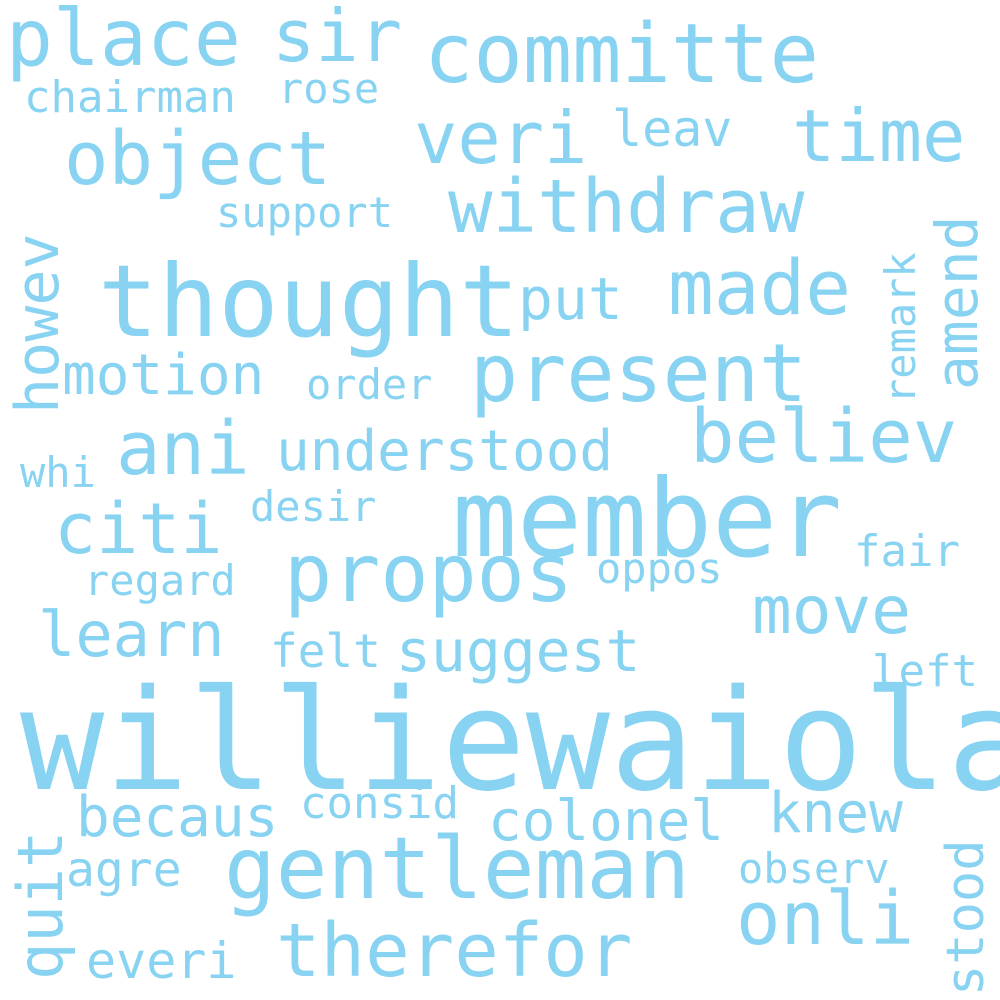 The width and height of the screenshot is (1000, 1000). Describe the element at coordinates (621, 54) in the screenshot. I see `word-committe: committe` at that location.